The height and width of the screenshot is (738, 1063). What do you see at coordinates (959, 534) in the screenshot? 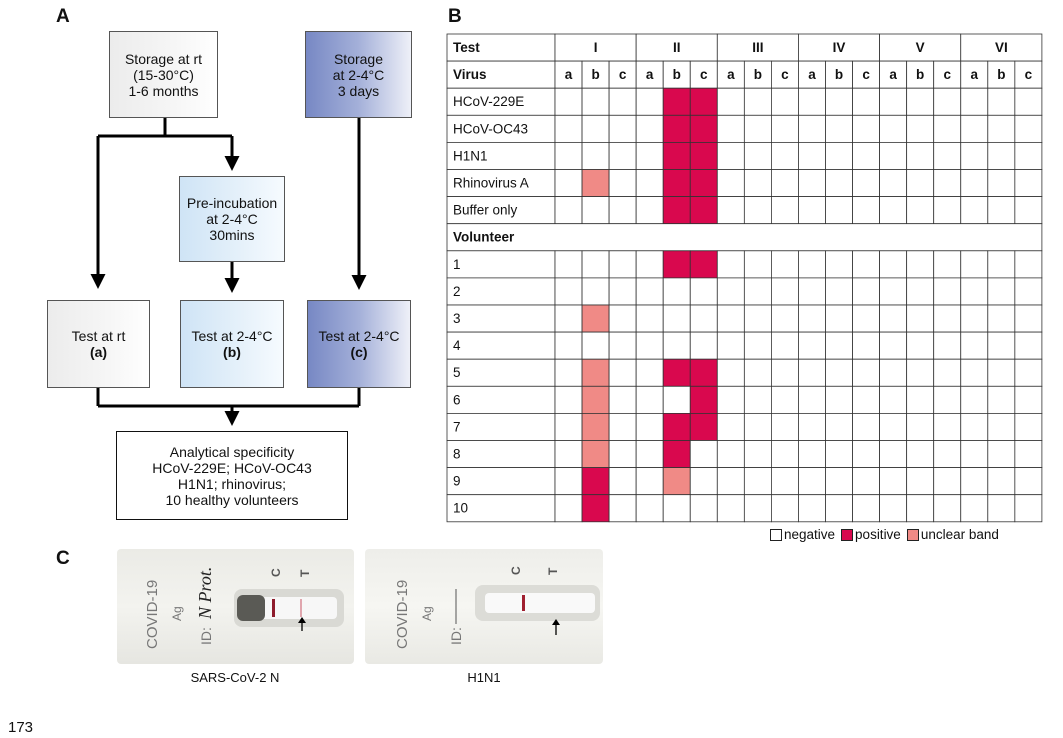
I see `legend-unclear-label: unclear band` at bounding box center [959, 534].